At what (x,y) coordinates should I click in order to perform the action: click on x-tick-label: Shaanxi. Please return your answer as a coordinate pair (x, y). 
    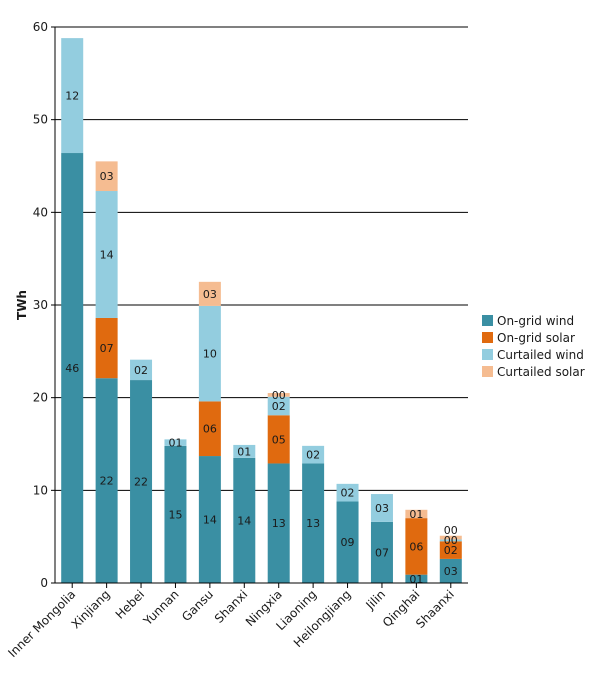
    Looking at the image, I should click on (435, 609).